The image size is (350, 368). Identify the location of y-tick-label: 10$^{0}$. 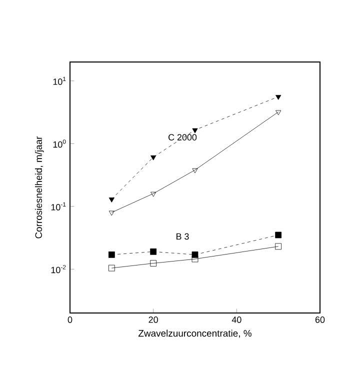
(59, 144).